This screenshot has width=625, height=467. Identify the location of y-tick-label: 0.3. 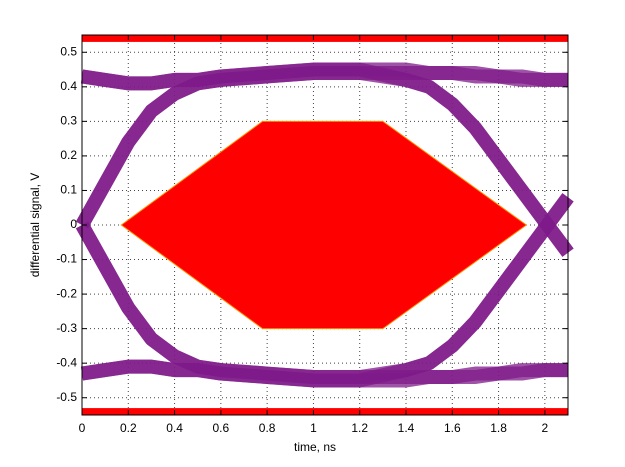
(68, 121).